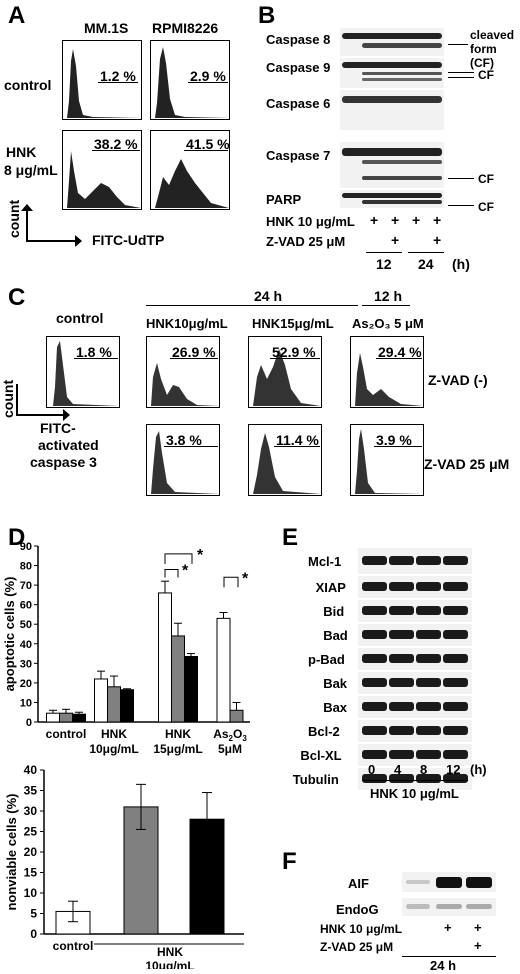 The height and width of the screenshot is (974, 520). Describe the element at coordinates (486, 179) in the screenshot. I see `cf-label-casp7: CF` at that location.